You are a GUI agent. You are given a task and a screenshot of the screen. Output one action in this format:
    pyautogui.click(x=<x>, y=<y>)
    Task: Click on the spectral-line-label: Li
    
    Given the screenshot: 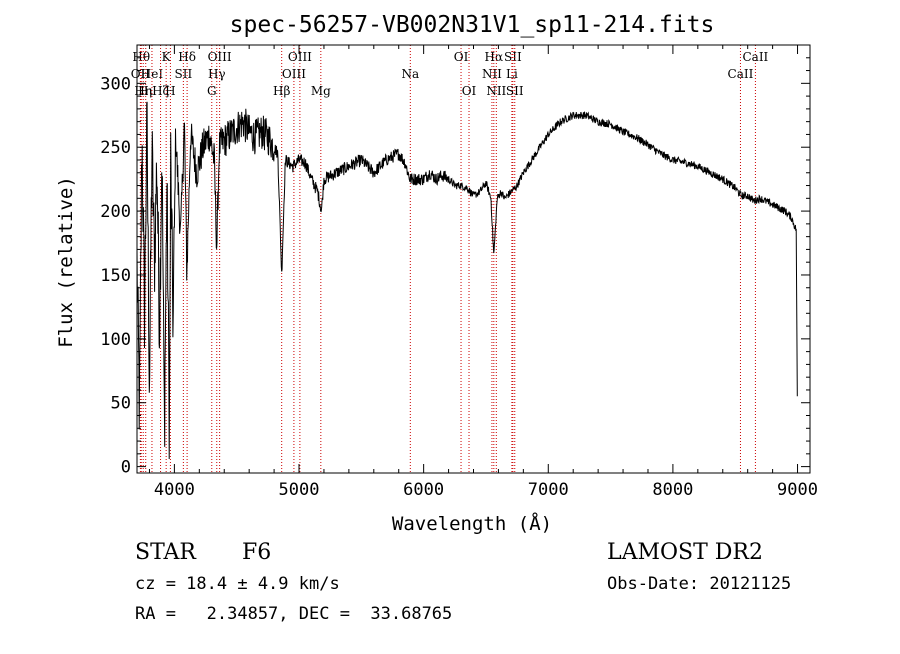 What is the action you would take?
    pyautogui.click(x=512, y=74)
    